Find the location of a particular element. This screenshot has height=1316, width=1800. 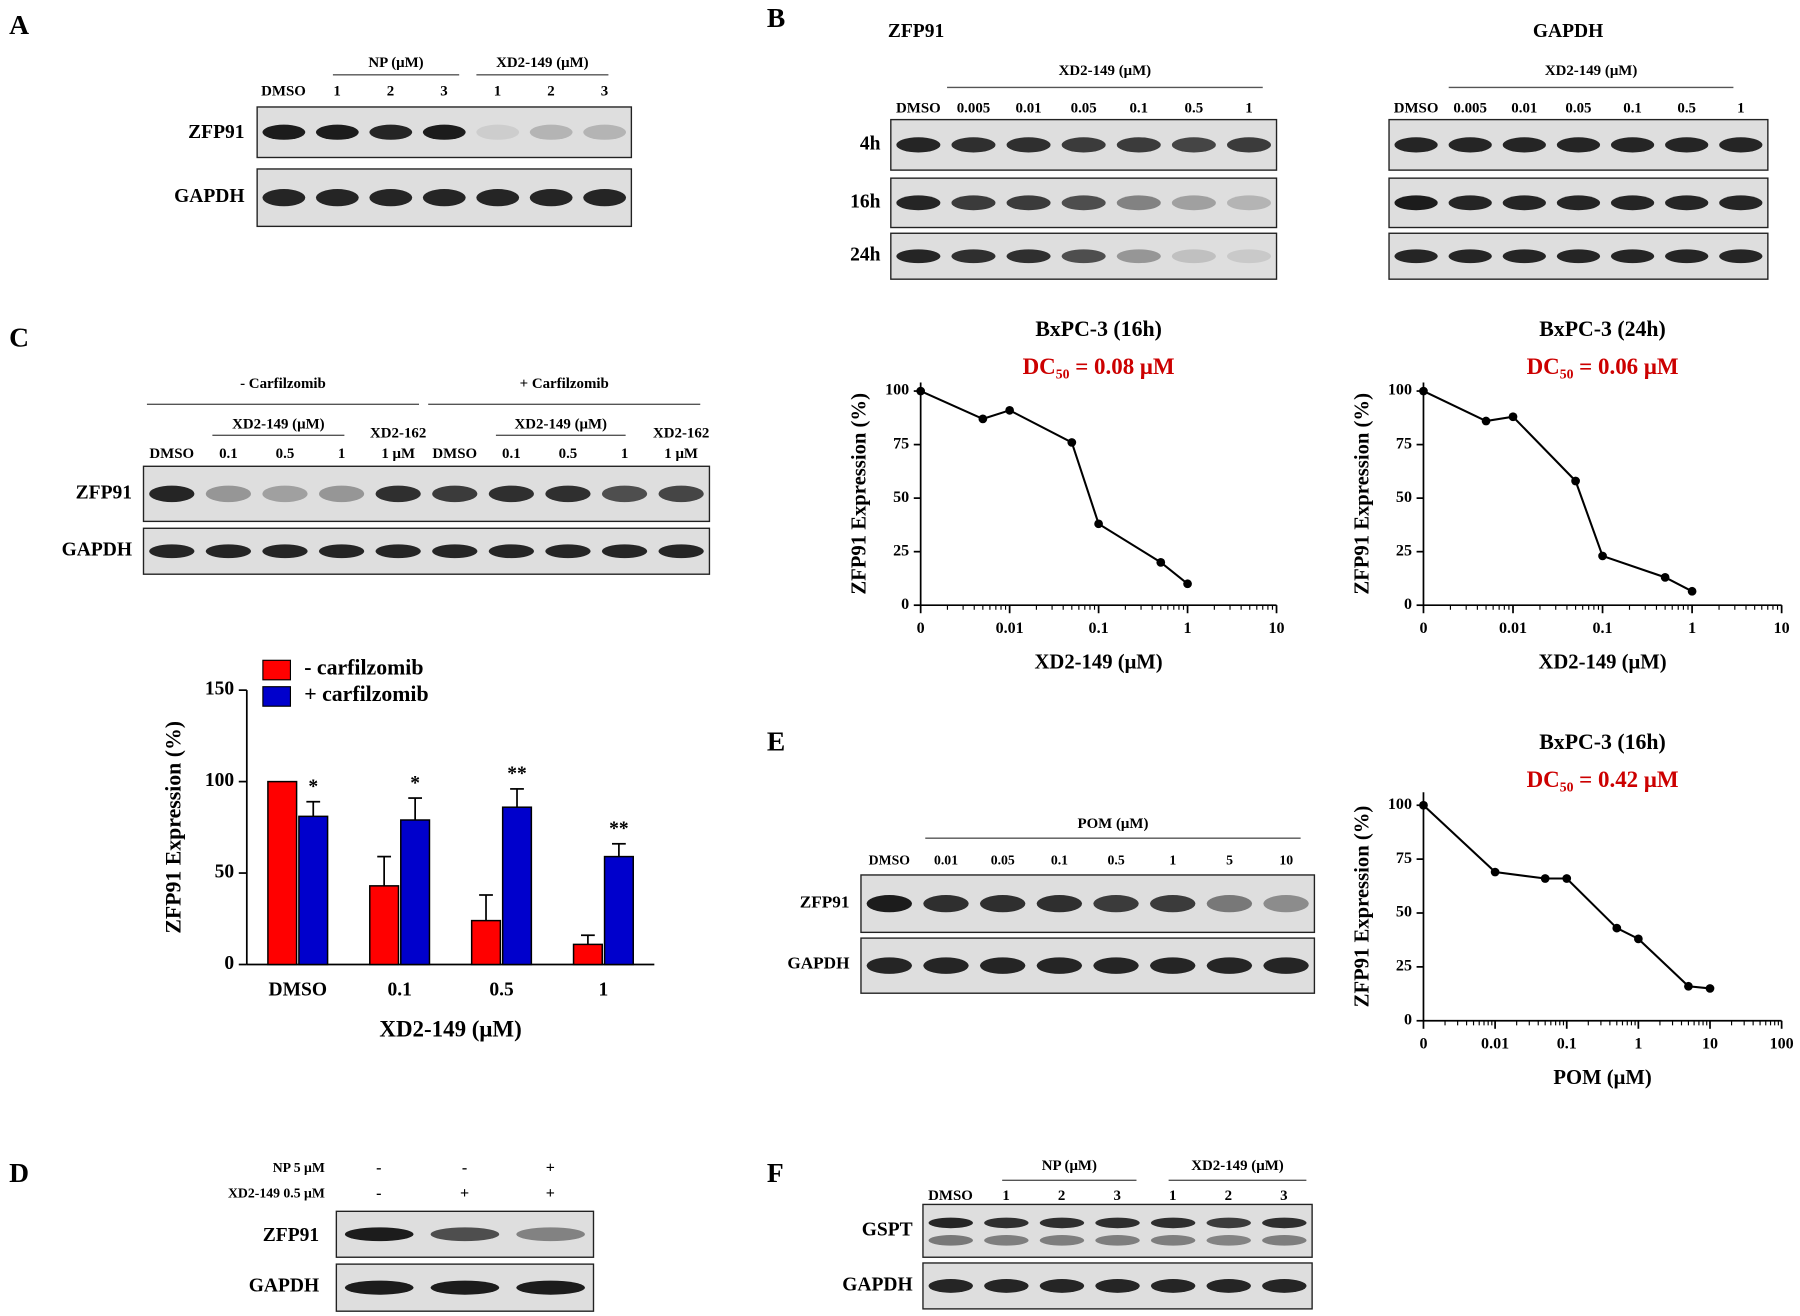

blot-title: ZFP91 is located at coordinates (916, 31).